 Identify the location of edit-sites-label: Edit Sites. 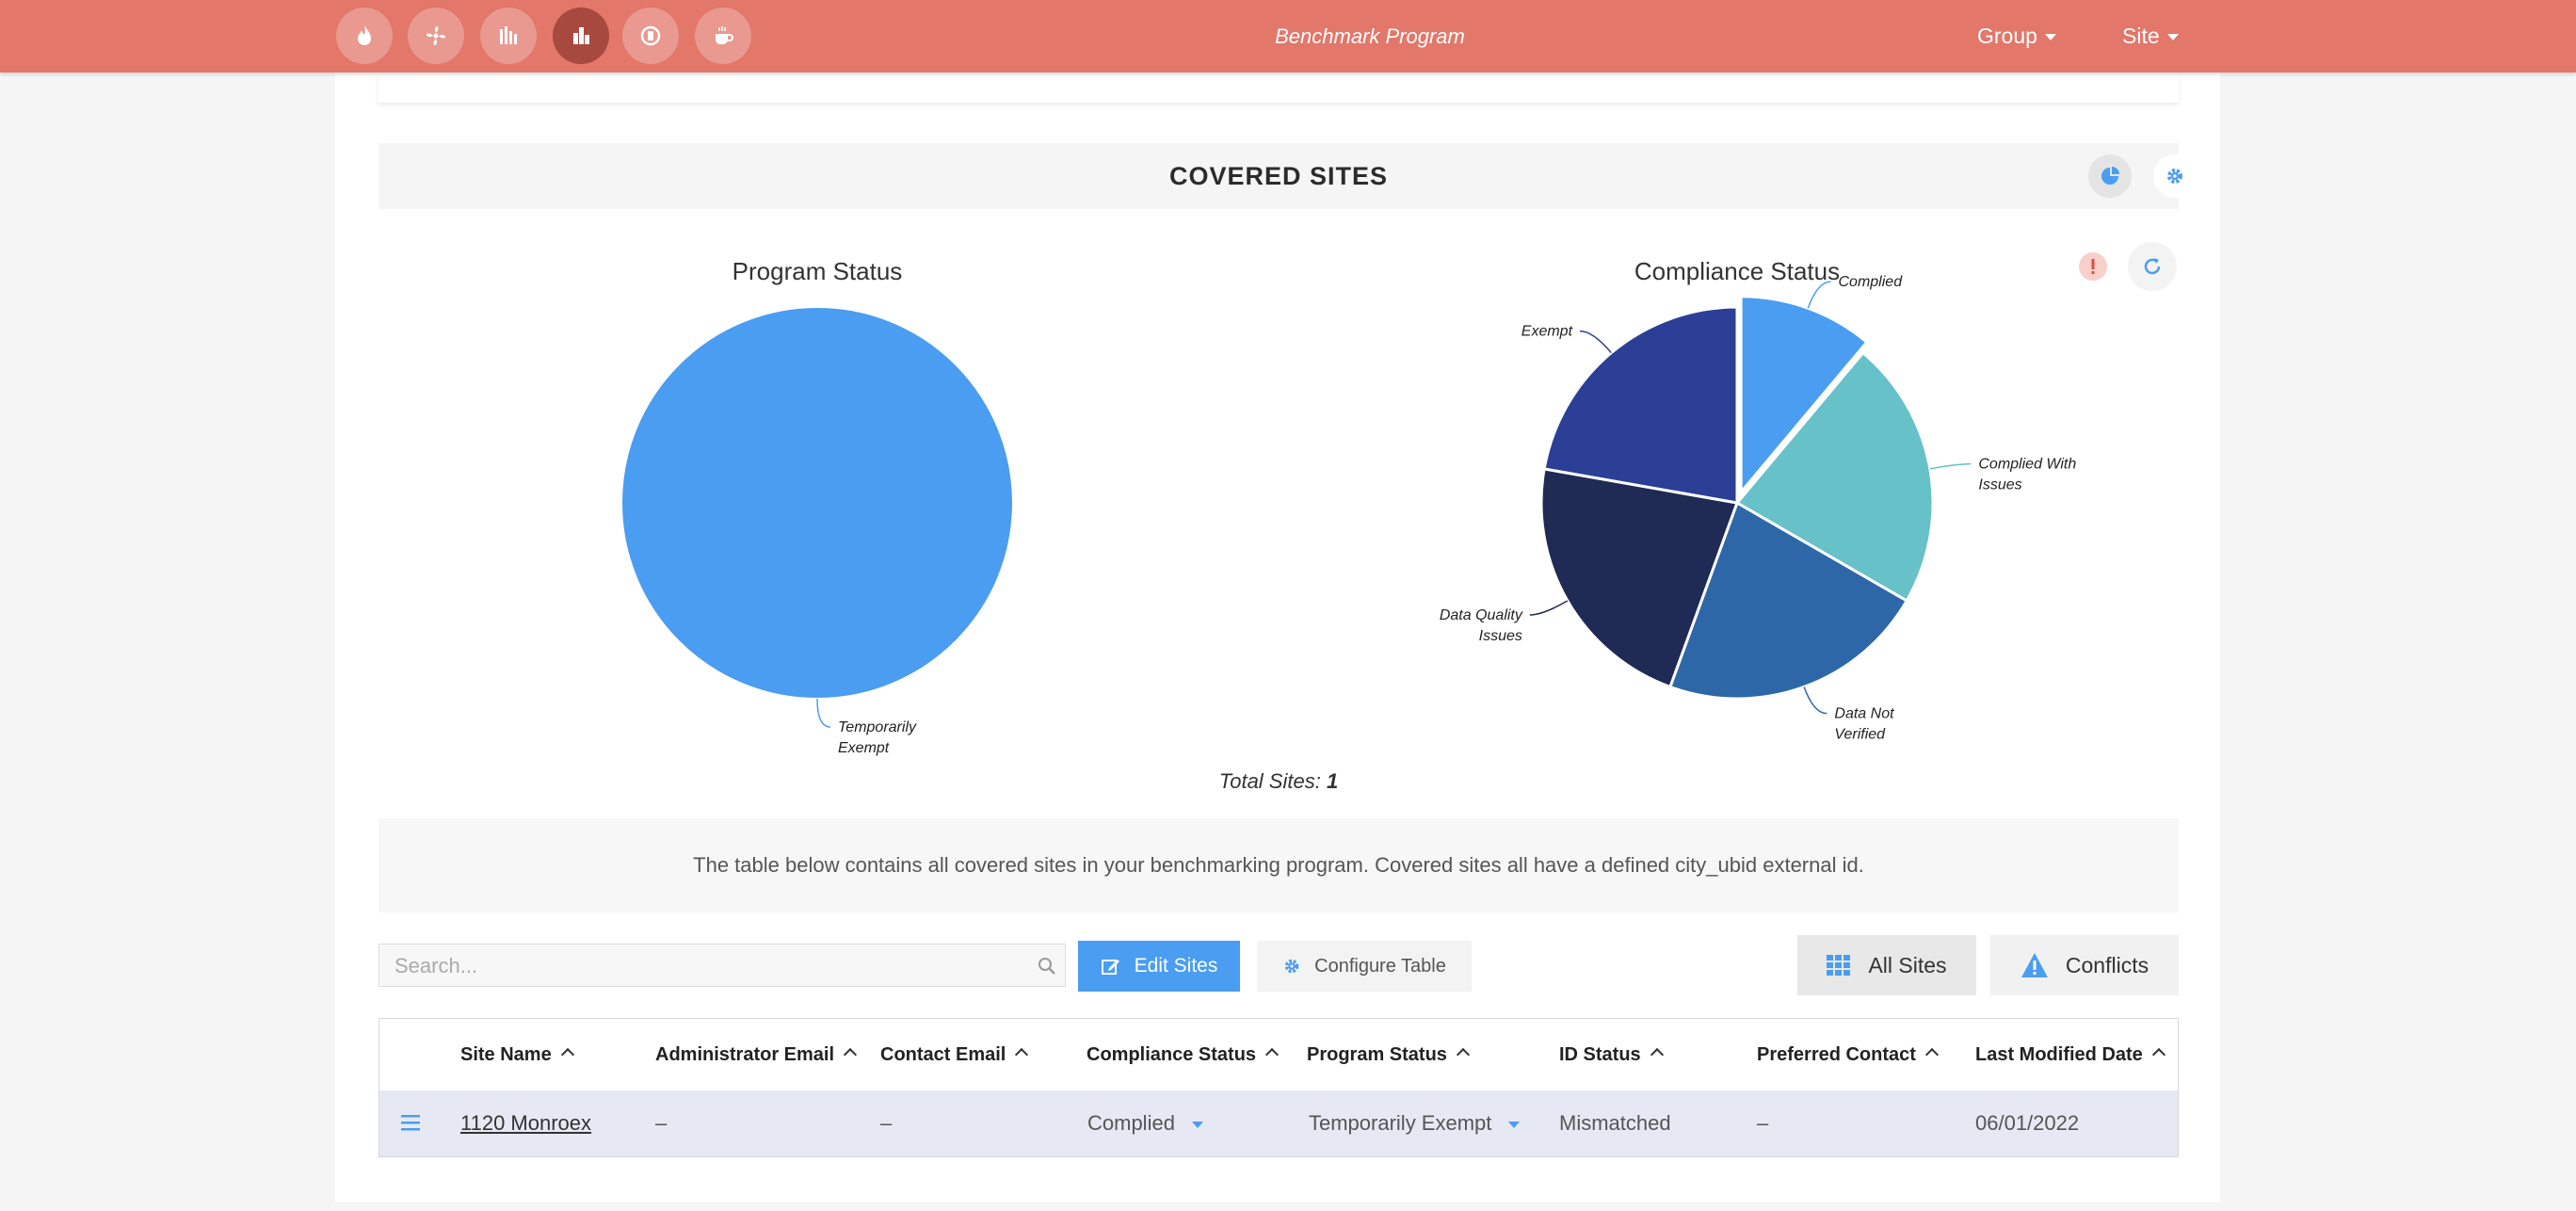
(1176, 966).